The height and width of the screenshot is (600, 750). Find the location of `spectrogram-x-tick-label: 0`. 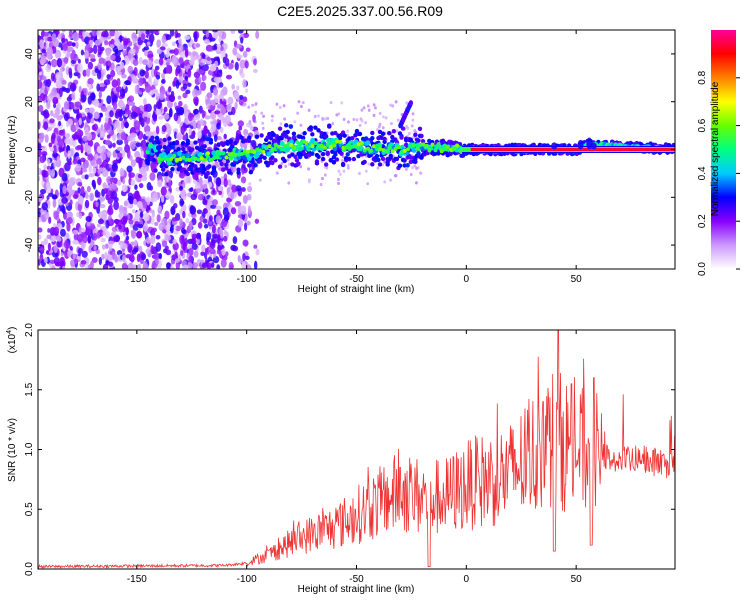

spectrogram-x-tick-label: 0 is located at coordinates (467, 279).